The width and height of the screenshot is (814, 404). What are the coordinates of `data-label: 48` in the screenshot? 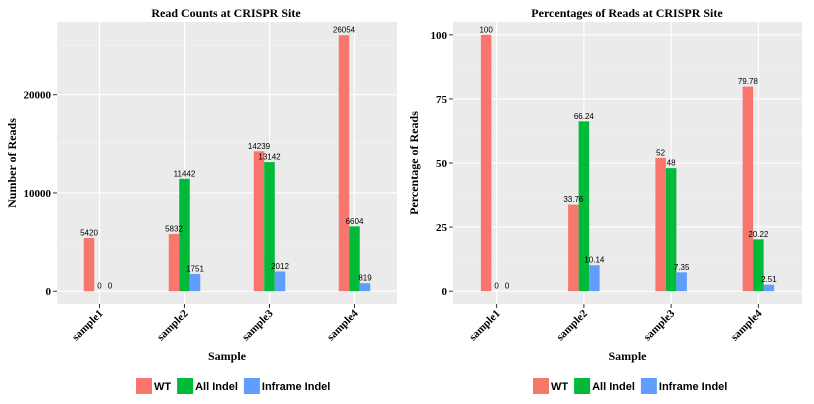 It's located at (671, 163).